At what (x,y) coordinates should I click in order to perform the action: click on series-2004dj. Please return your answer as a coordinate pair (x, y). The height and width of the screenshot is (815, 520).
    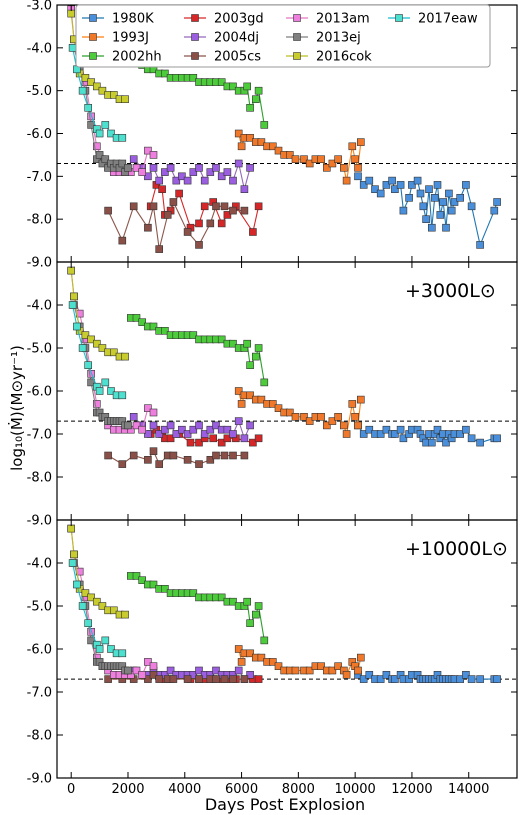
    Looking at the image, I should click on (191, 174).